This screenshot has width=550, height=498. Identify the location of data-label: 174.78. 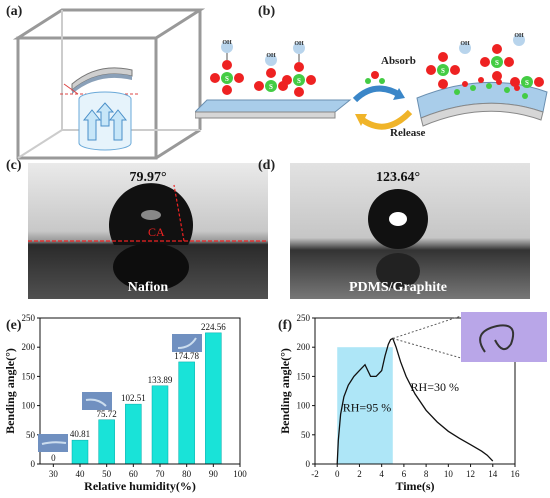
(186, 356).